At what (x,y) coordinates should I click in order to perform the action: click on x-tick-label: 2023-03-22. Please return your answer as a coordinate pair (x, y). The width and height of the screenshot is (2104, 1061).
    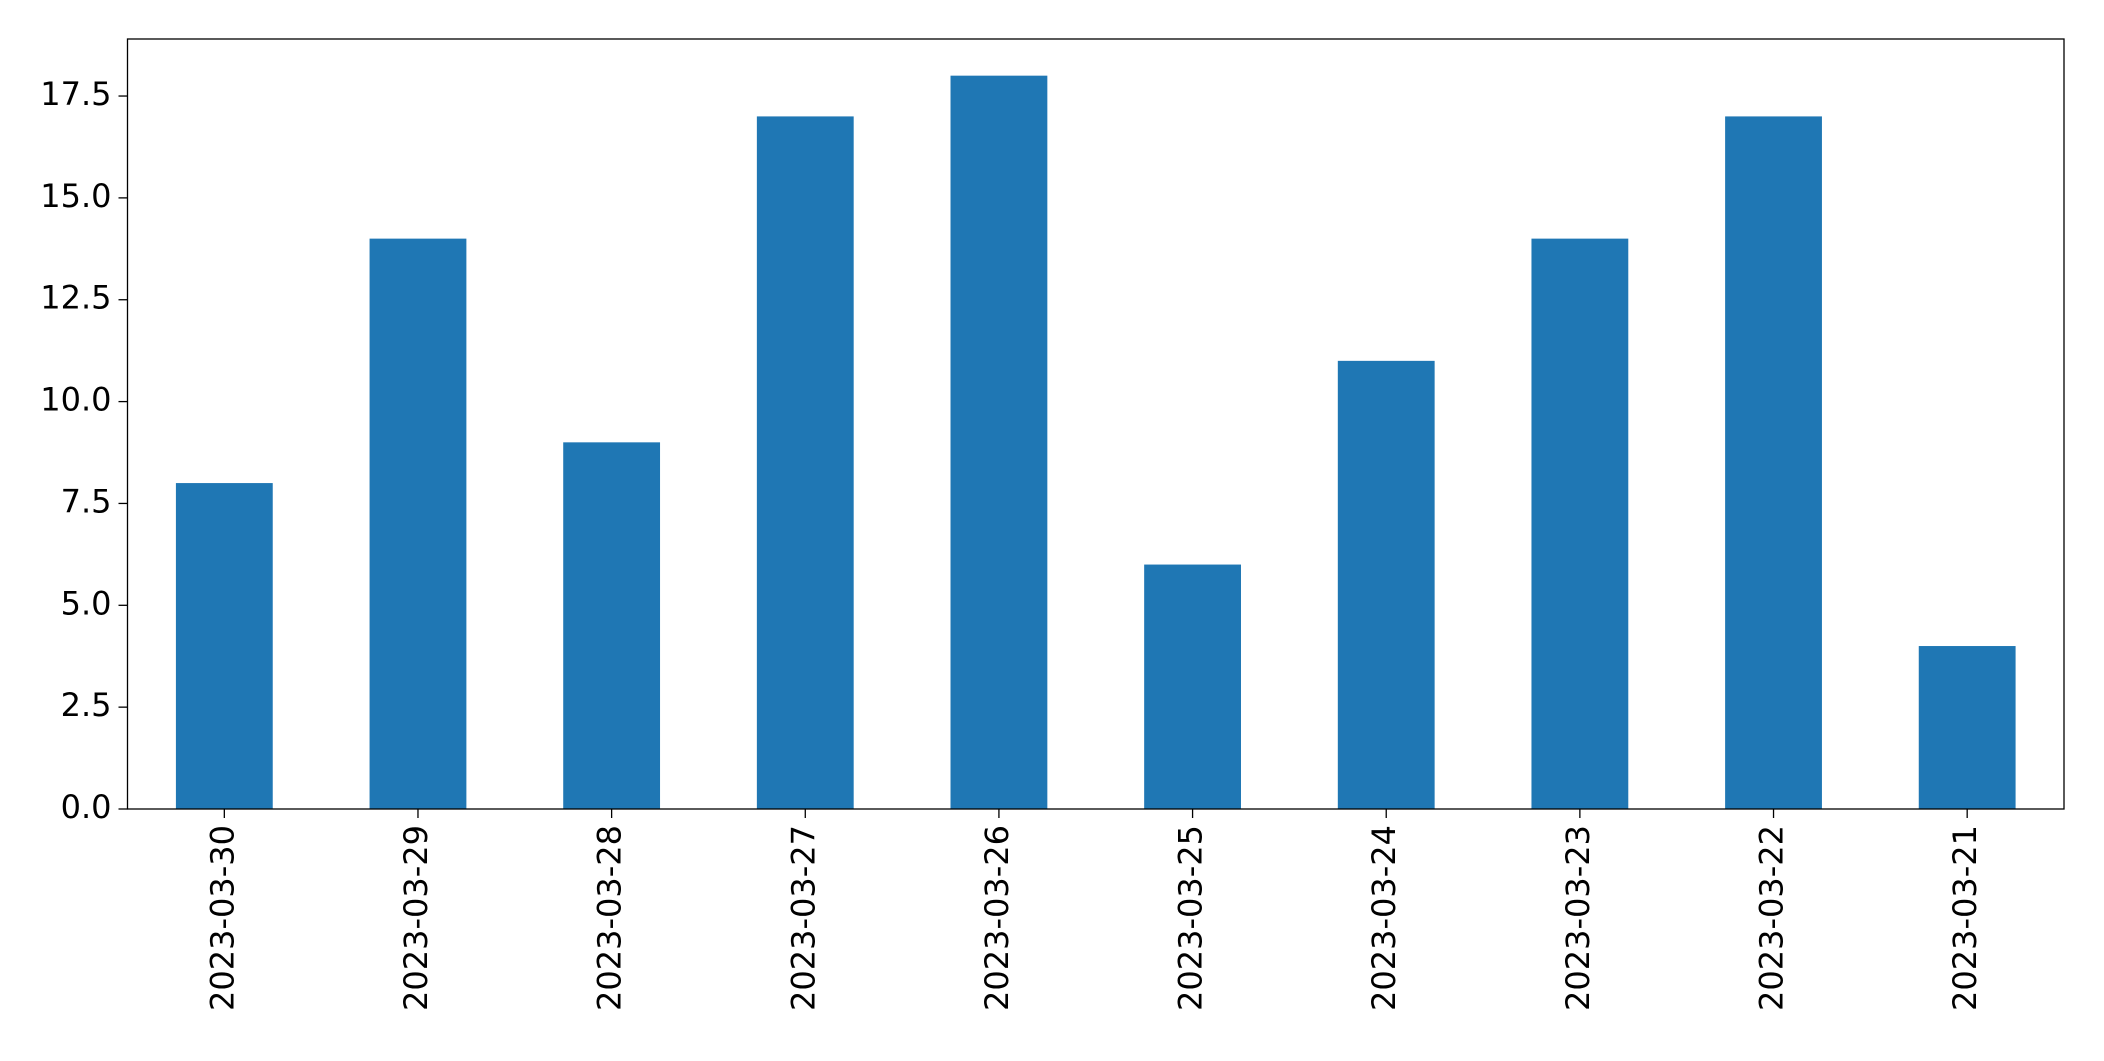
    Looking at the image, I should click on (1772, 918).